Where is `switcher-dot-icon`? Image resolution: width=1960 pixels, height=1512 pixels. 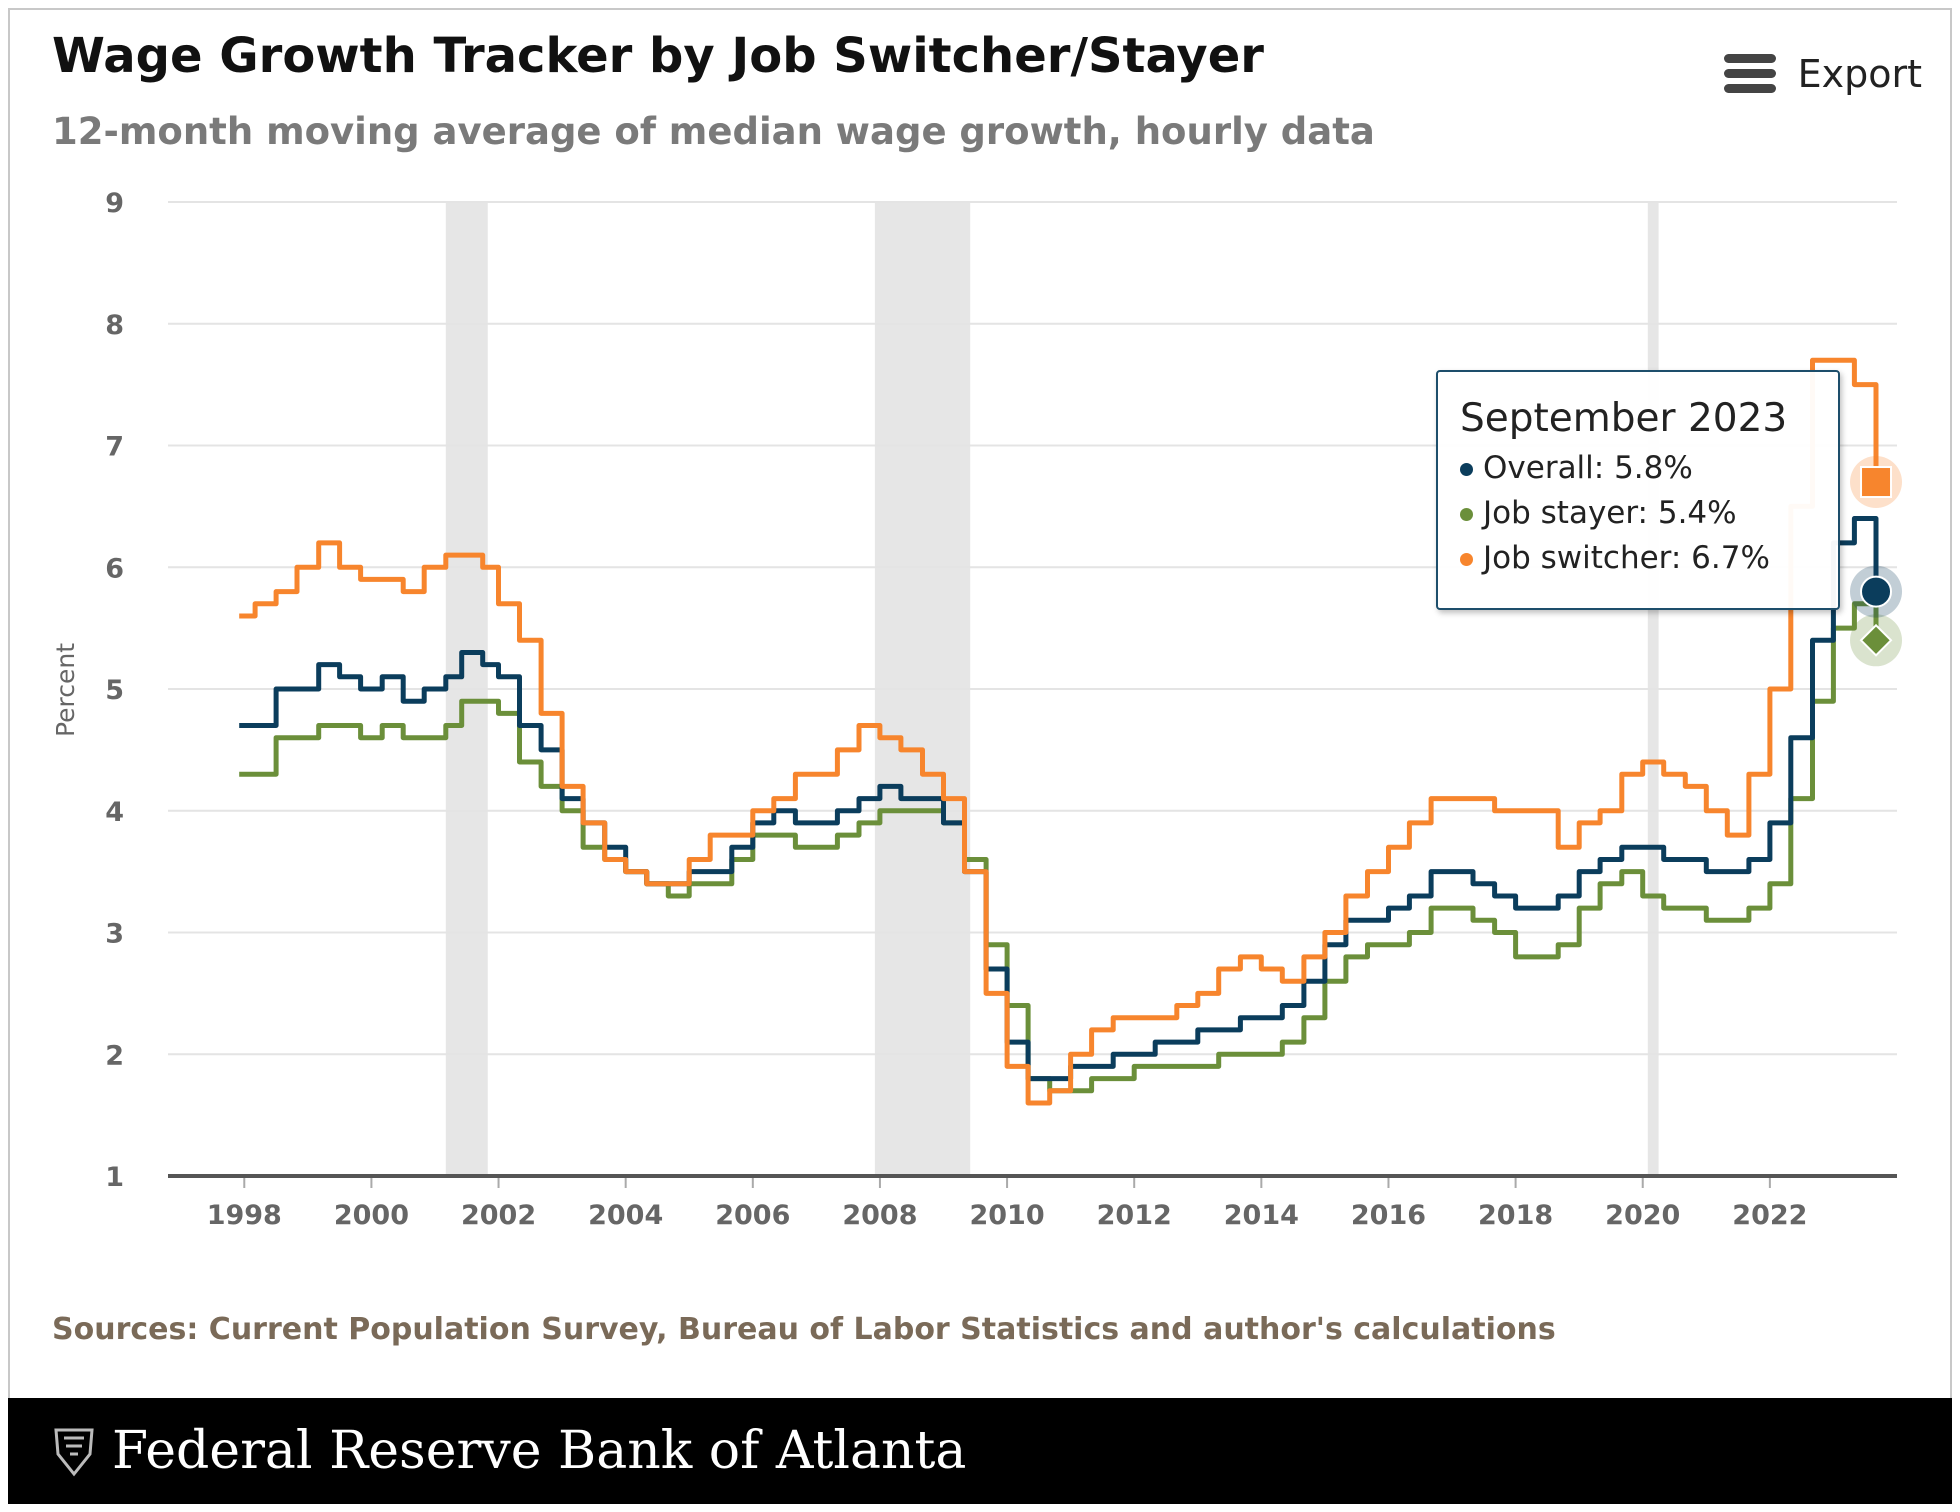
switcher-dot-icon is located at coordinates (1466, 559).